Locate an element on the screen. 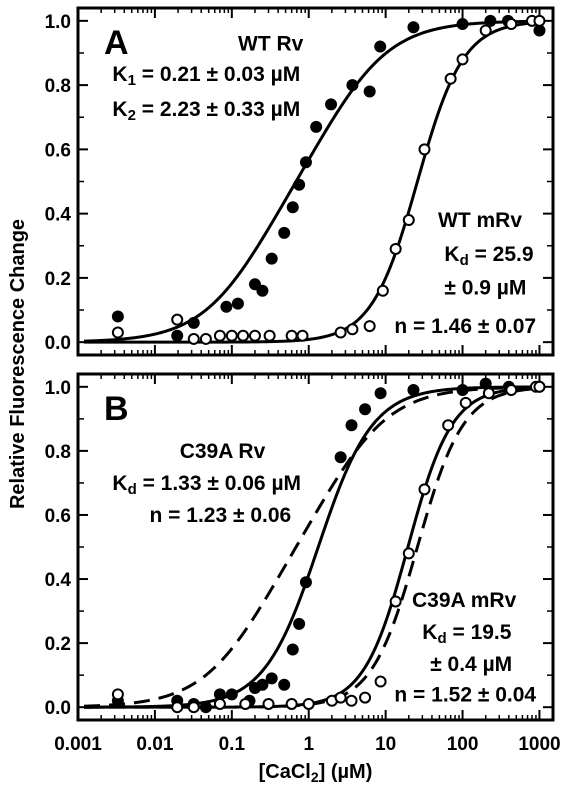 The width and height of the screenshot is (566, 786). panel-letter: A is located at coordinates (116, 43).